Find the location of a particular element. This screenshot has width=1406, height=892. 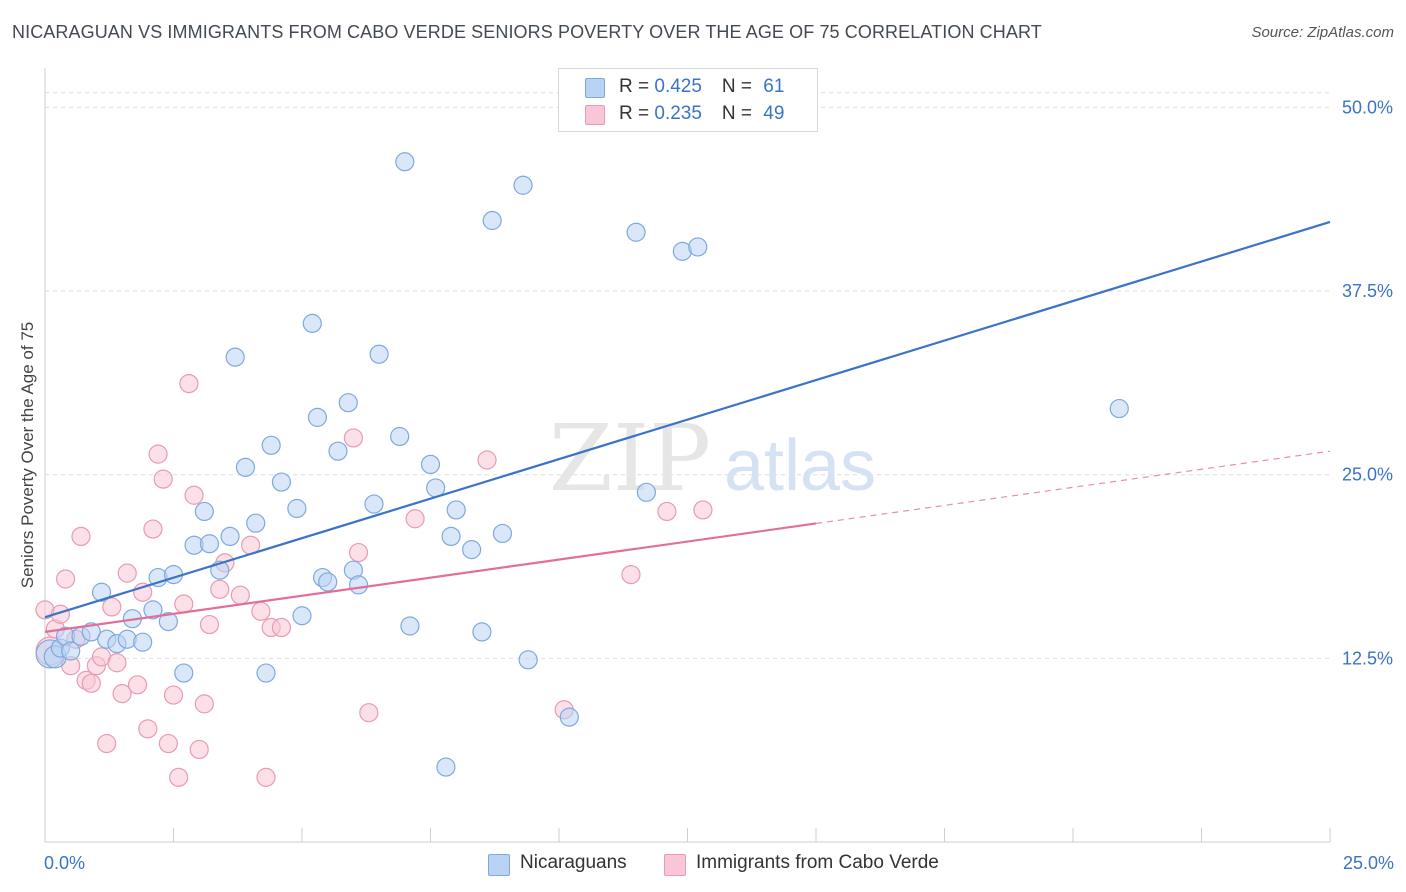

y-tick-labels: 12.5% 25.0% 37.5% 50.0% is located at coordinates (1367, 382).